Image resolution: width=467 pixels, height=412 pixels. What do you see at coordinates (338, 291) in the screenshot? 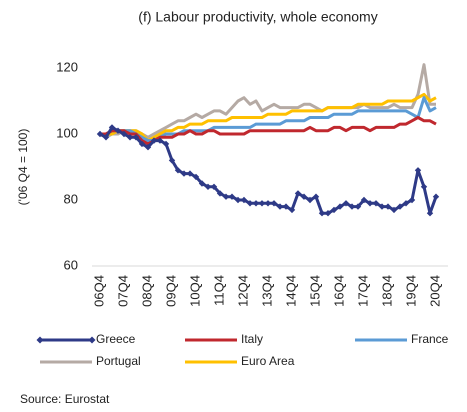
I see `x-tick-label: 16Q4` at bounding box center [338, 291].